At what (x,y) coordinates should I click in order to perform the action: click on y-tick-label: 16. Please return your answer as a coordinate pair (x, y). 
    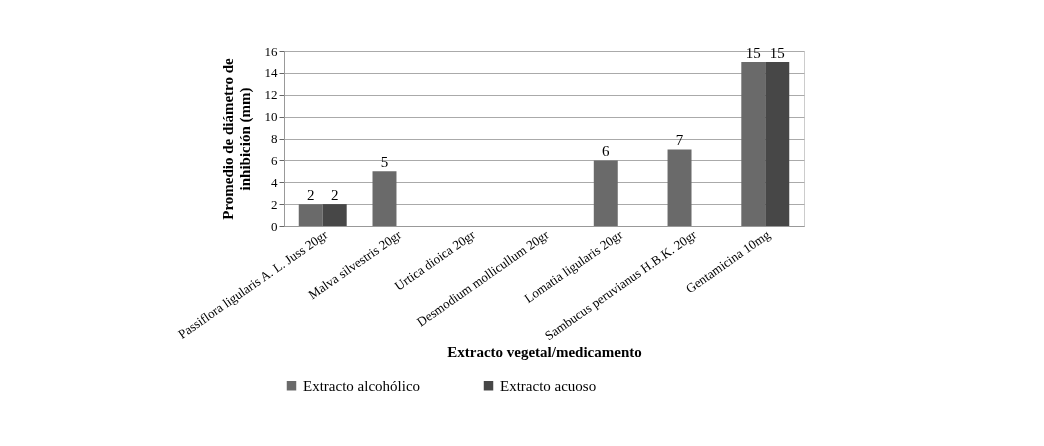
    Looking at the image, I should click on (271, 51).